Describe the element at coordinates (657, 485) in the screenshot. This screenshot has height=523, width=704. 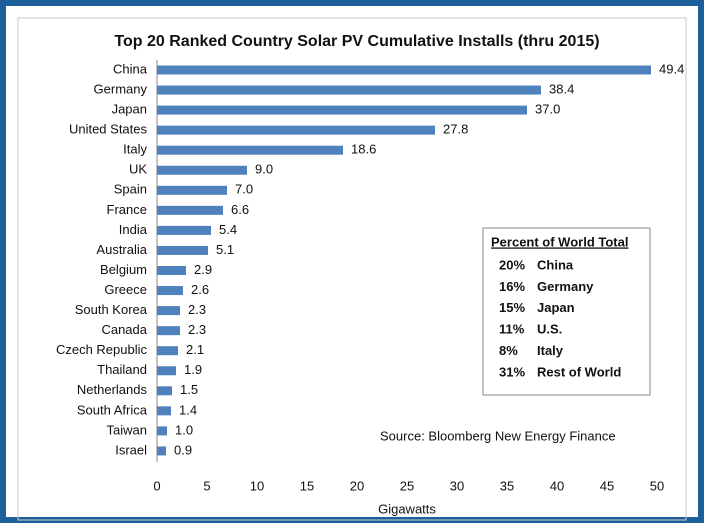
I see `x-tick-label: 50` at that location.